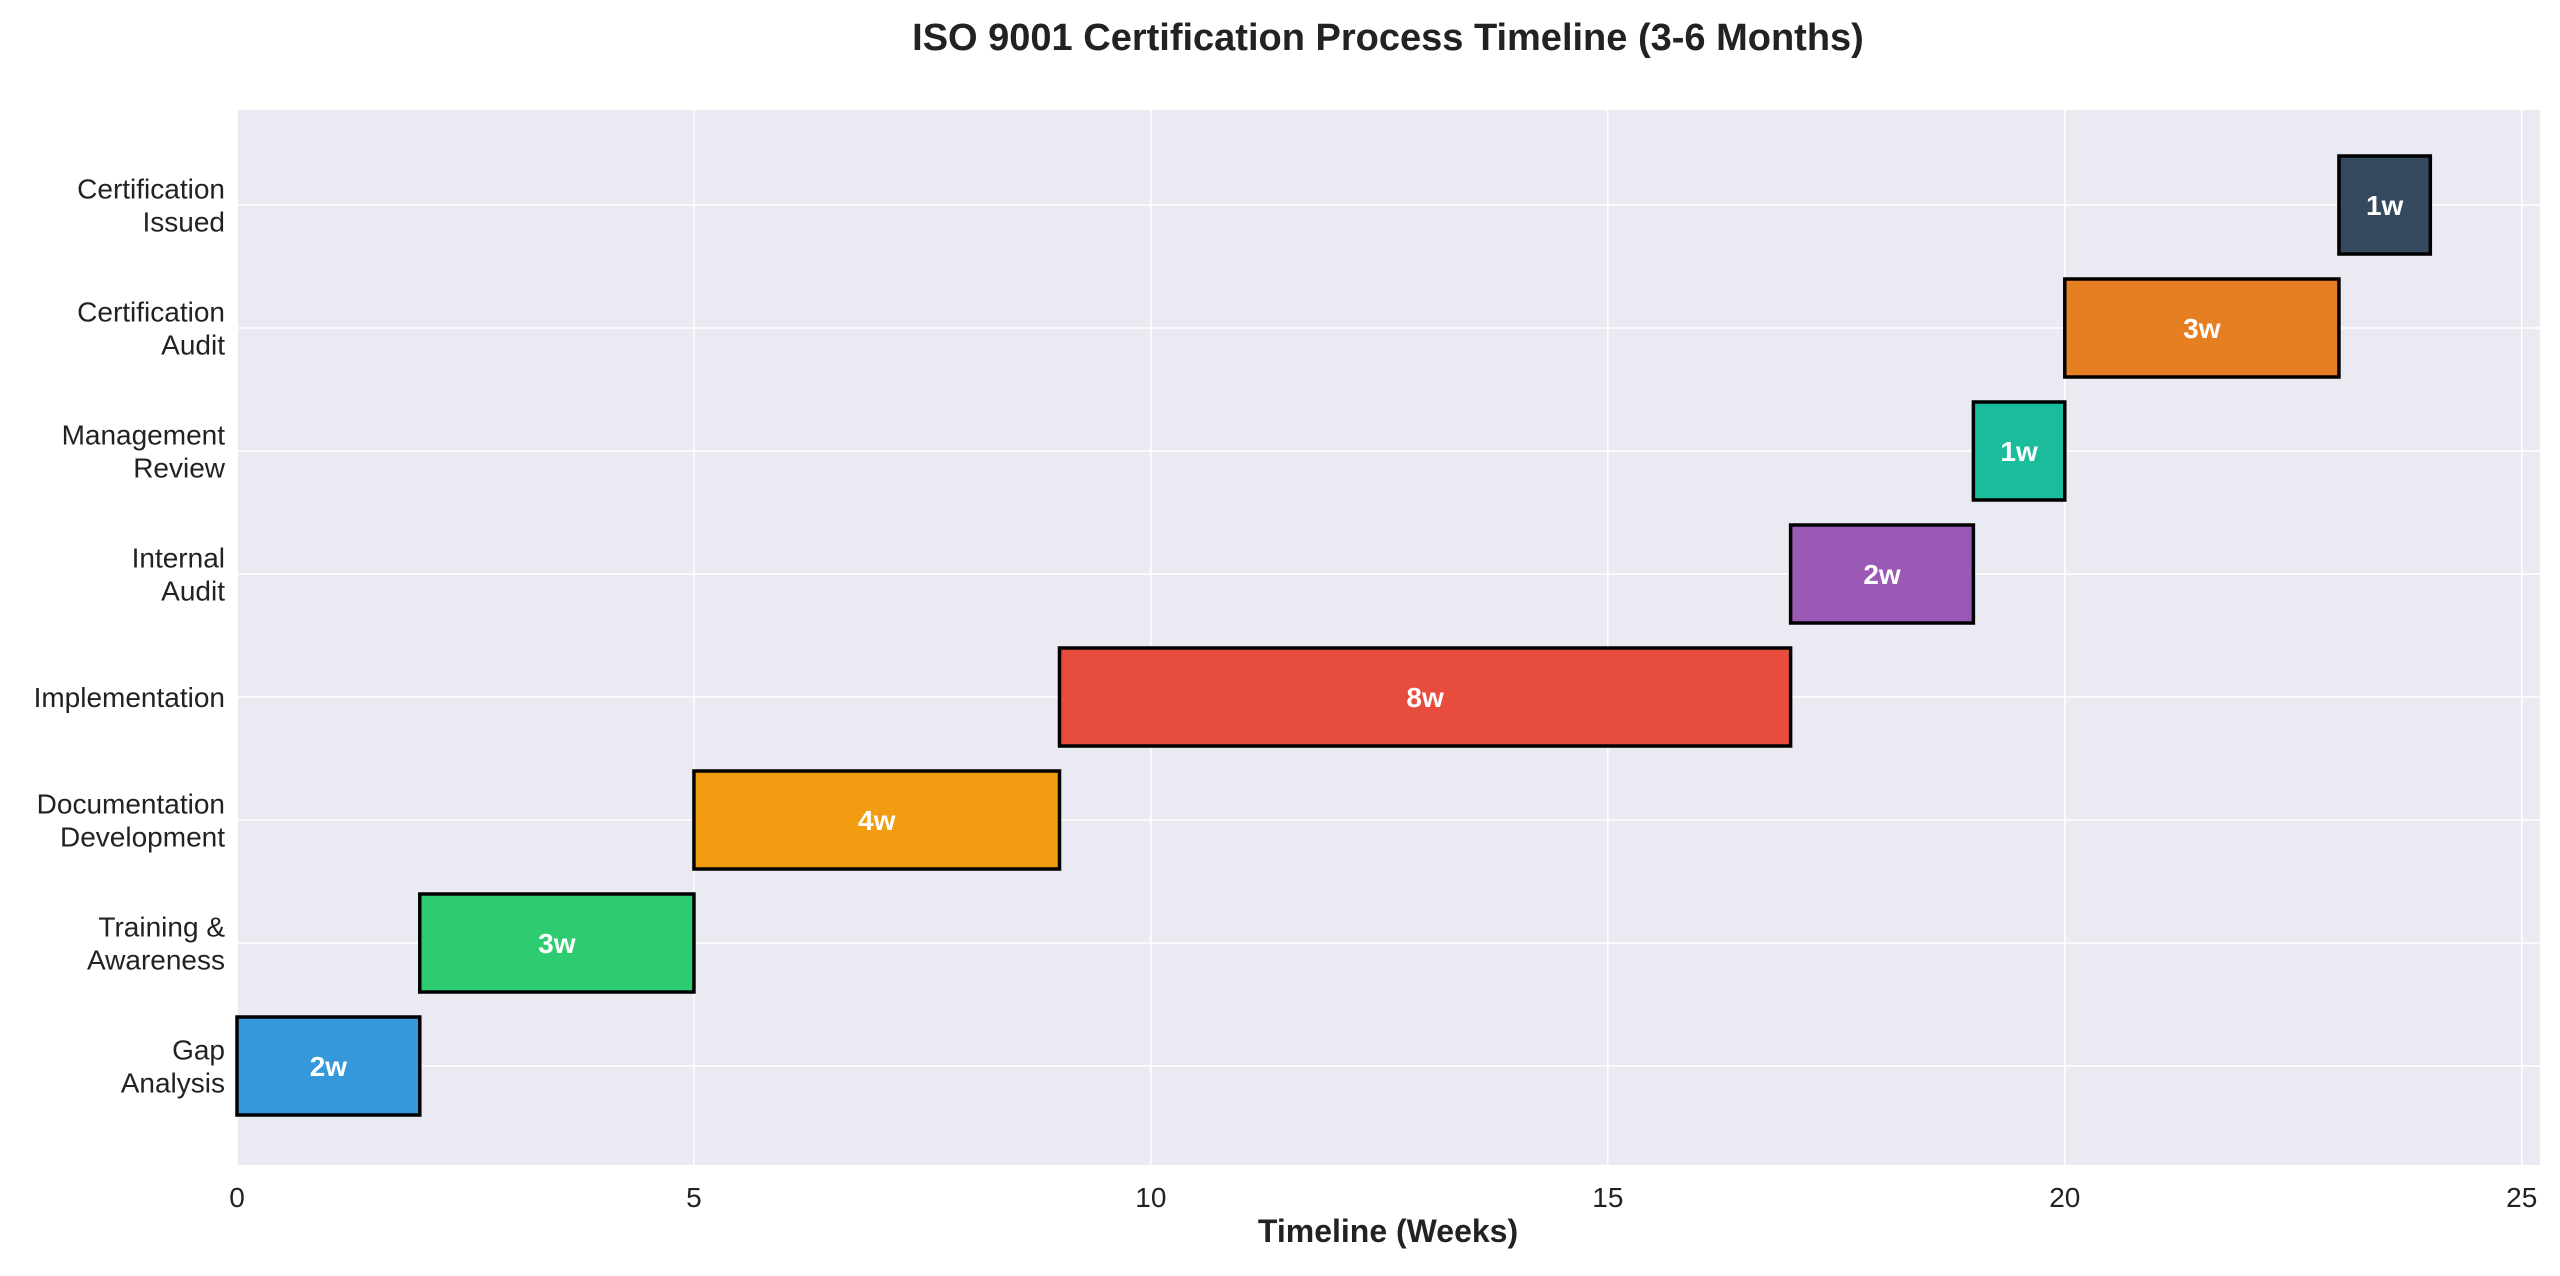  I want to click on x-tick-label: 15, so click(1607, 1197).